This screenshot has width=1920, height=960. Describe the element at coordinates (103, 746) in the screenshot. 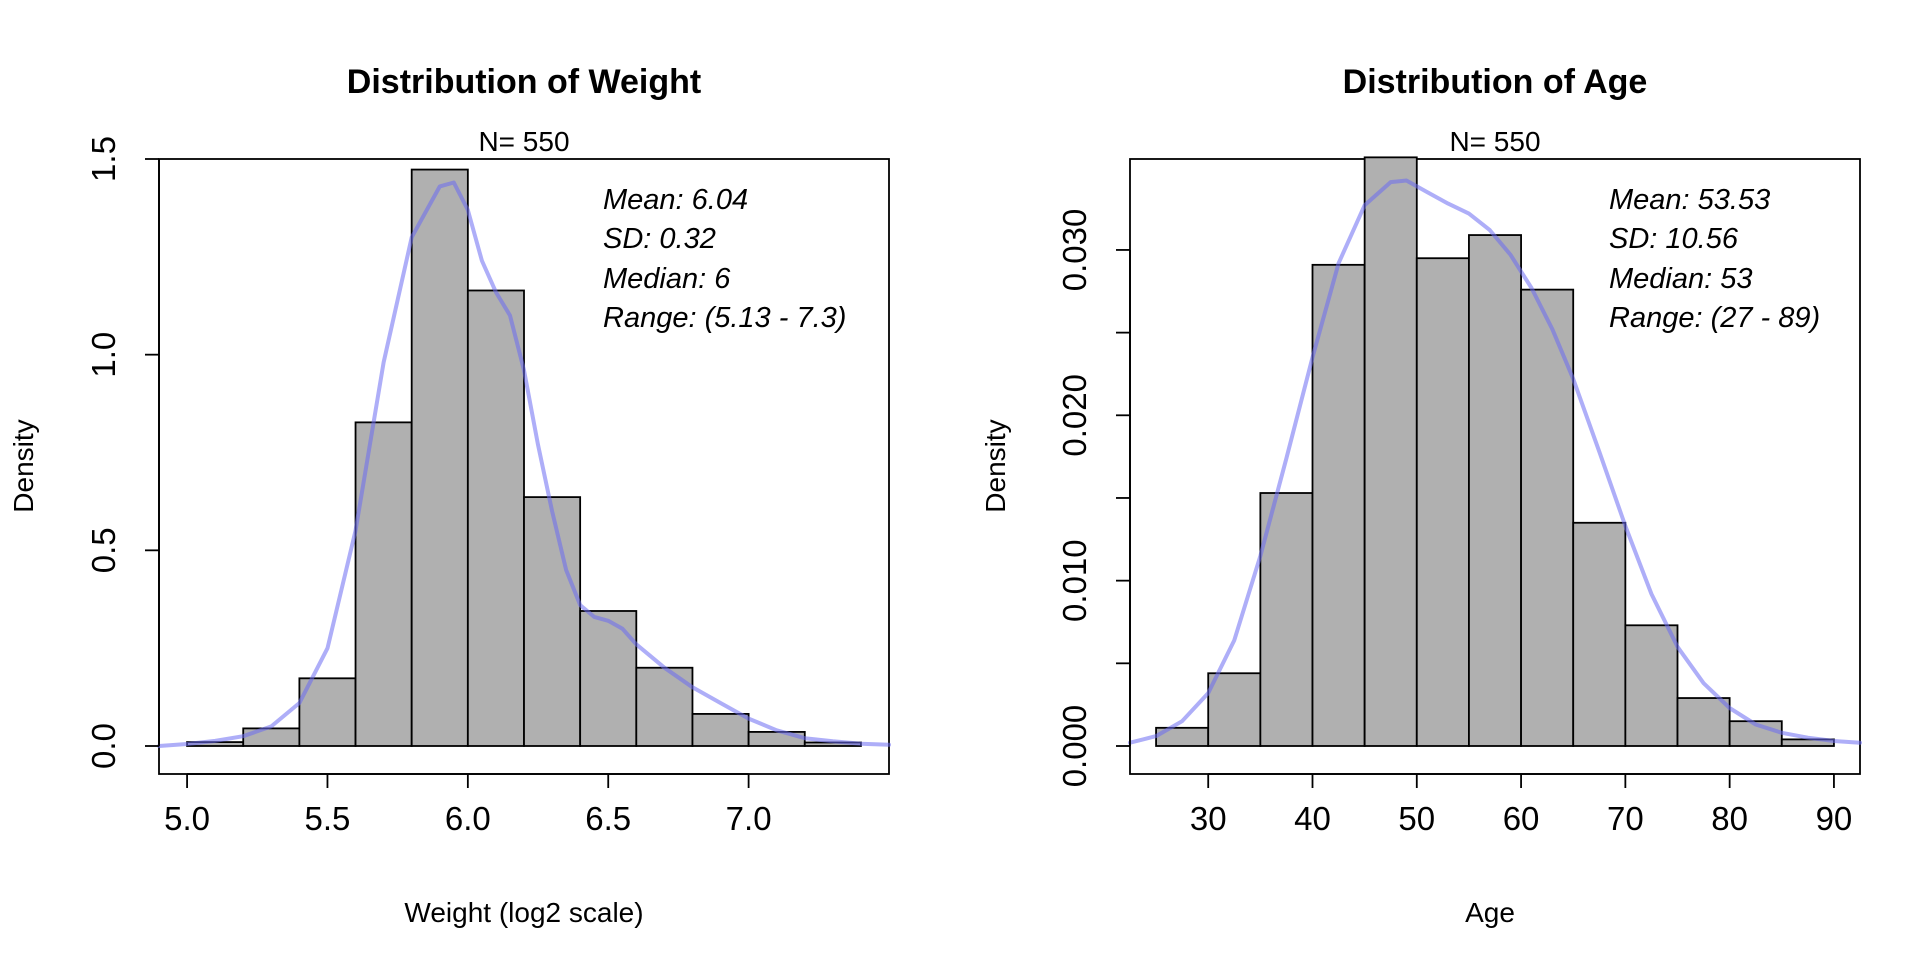

I see `y-tick-label: 0.0` at that location.